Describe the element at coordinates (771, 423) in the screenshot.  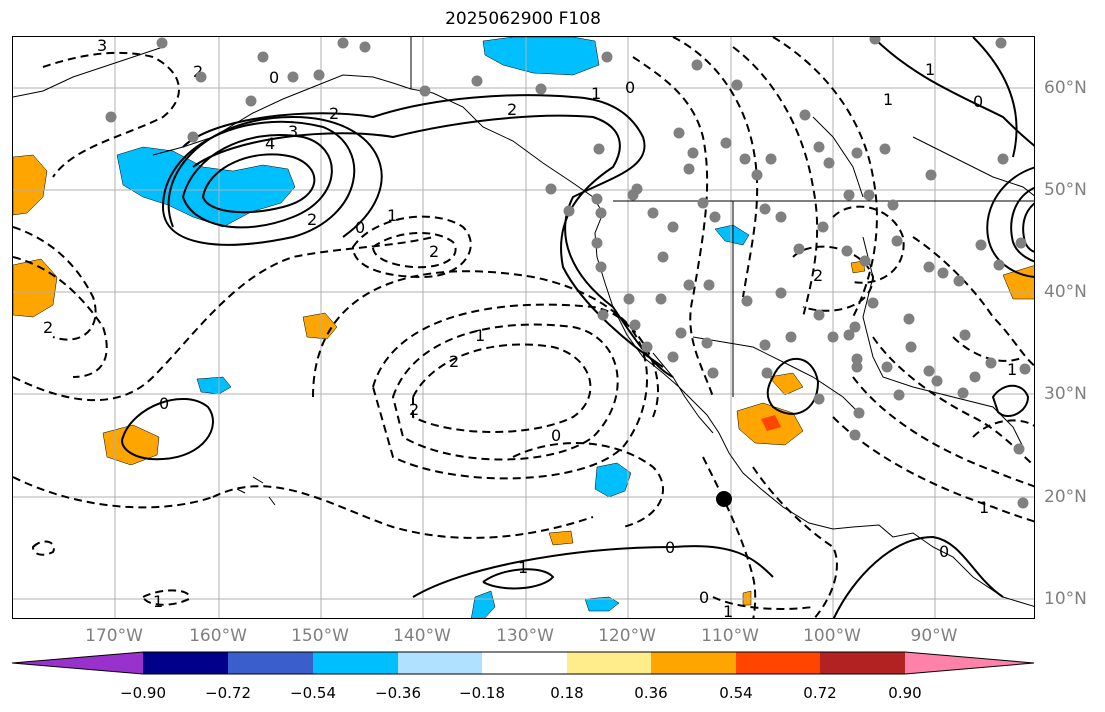
I see `red-region-mexico` at that location.